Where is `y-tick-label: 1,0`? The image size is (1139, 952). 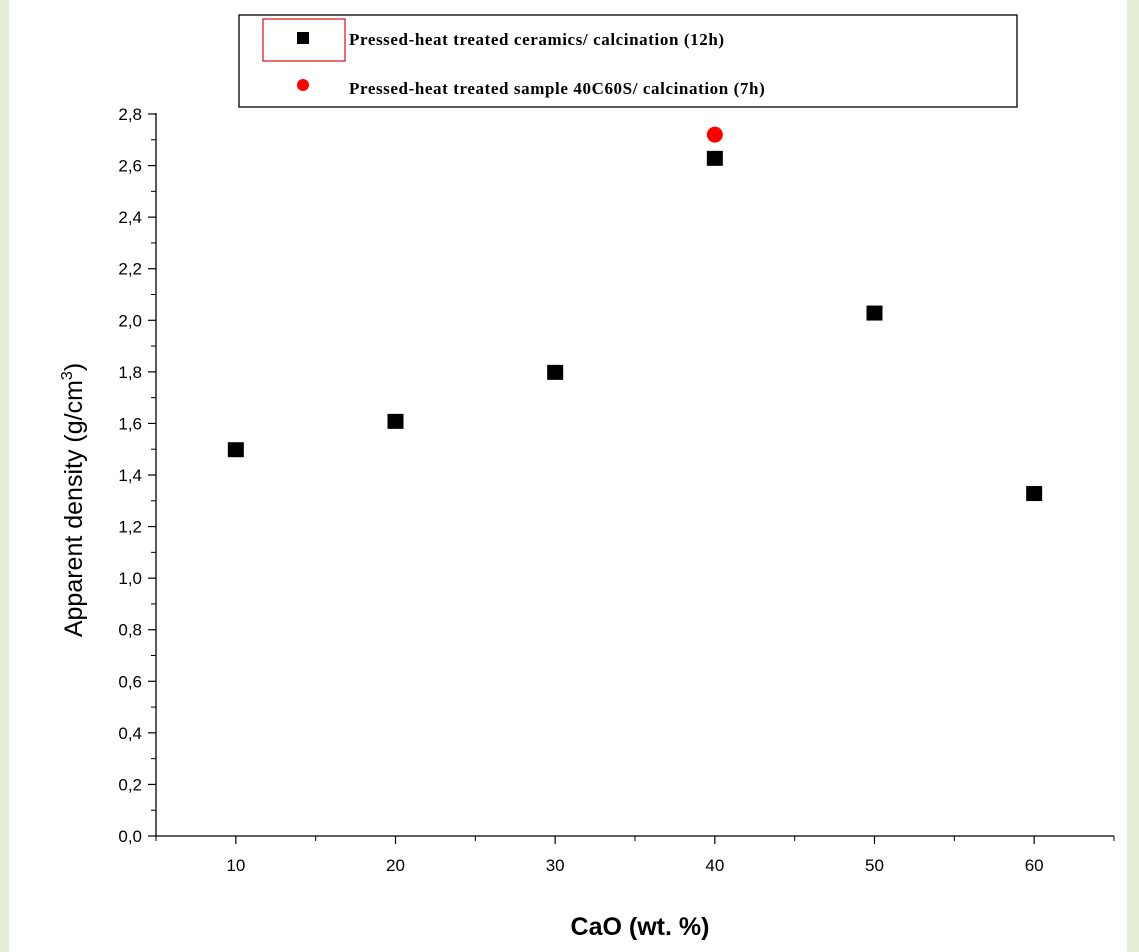 y-tick-label: 1,0 is located at coordinates (130, 578).